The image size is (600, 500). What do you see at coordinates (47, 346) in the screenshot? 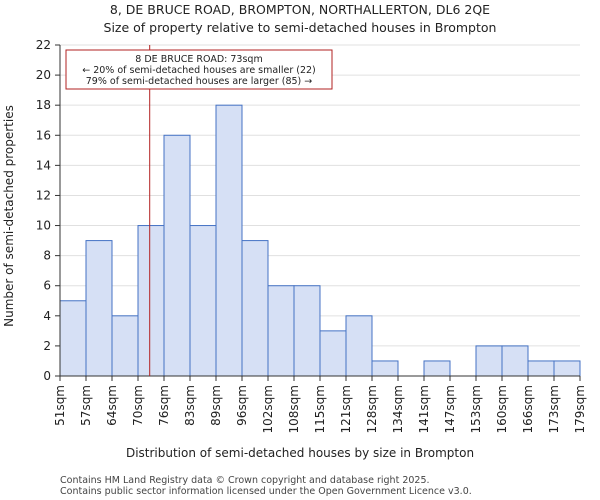
I see `y-tick-label: 2` at bounding box center [47, 346].